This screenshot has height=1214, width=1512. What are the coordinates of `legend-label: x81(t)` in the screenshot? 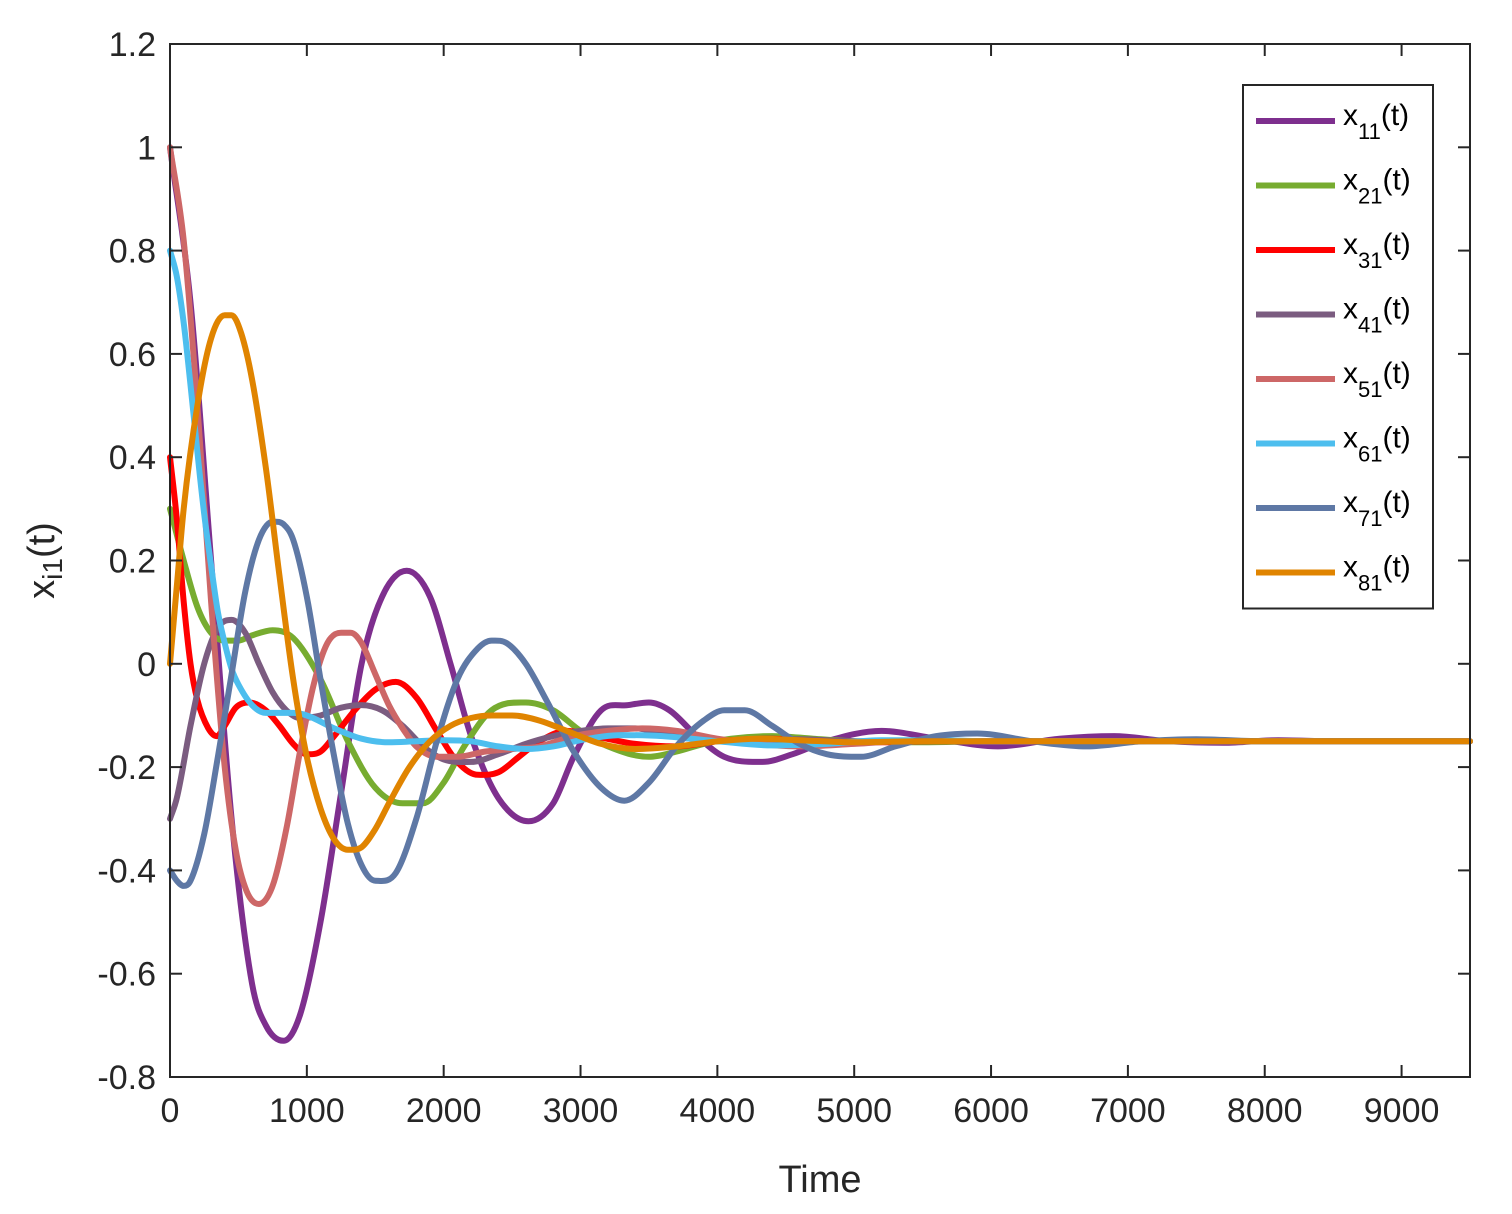 It's located at (1377, 573).